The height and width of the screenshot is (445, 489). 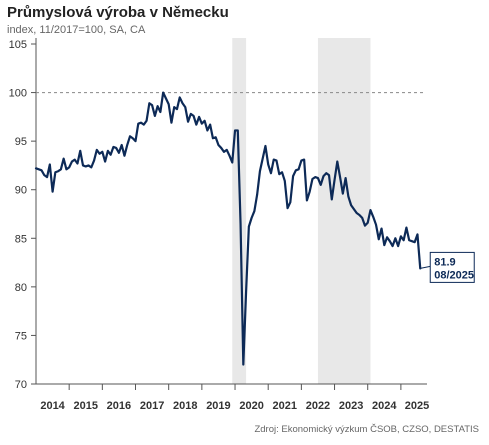 I want to click on chart-subtitle: index, 11/2017=100, SA, CA, so click(x=76, y=30).